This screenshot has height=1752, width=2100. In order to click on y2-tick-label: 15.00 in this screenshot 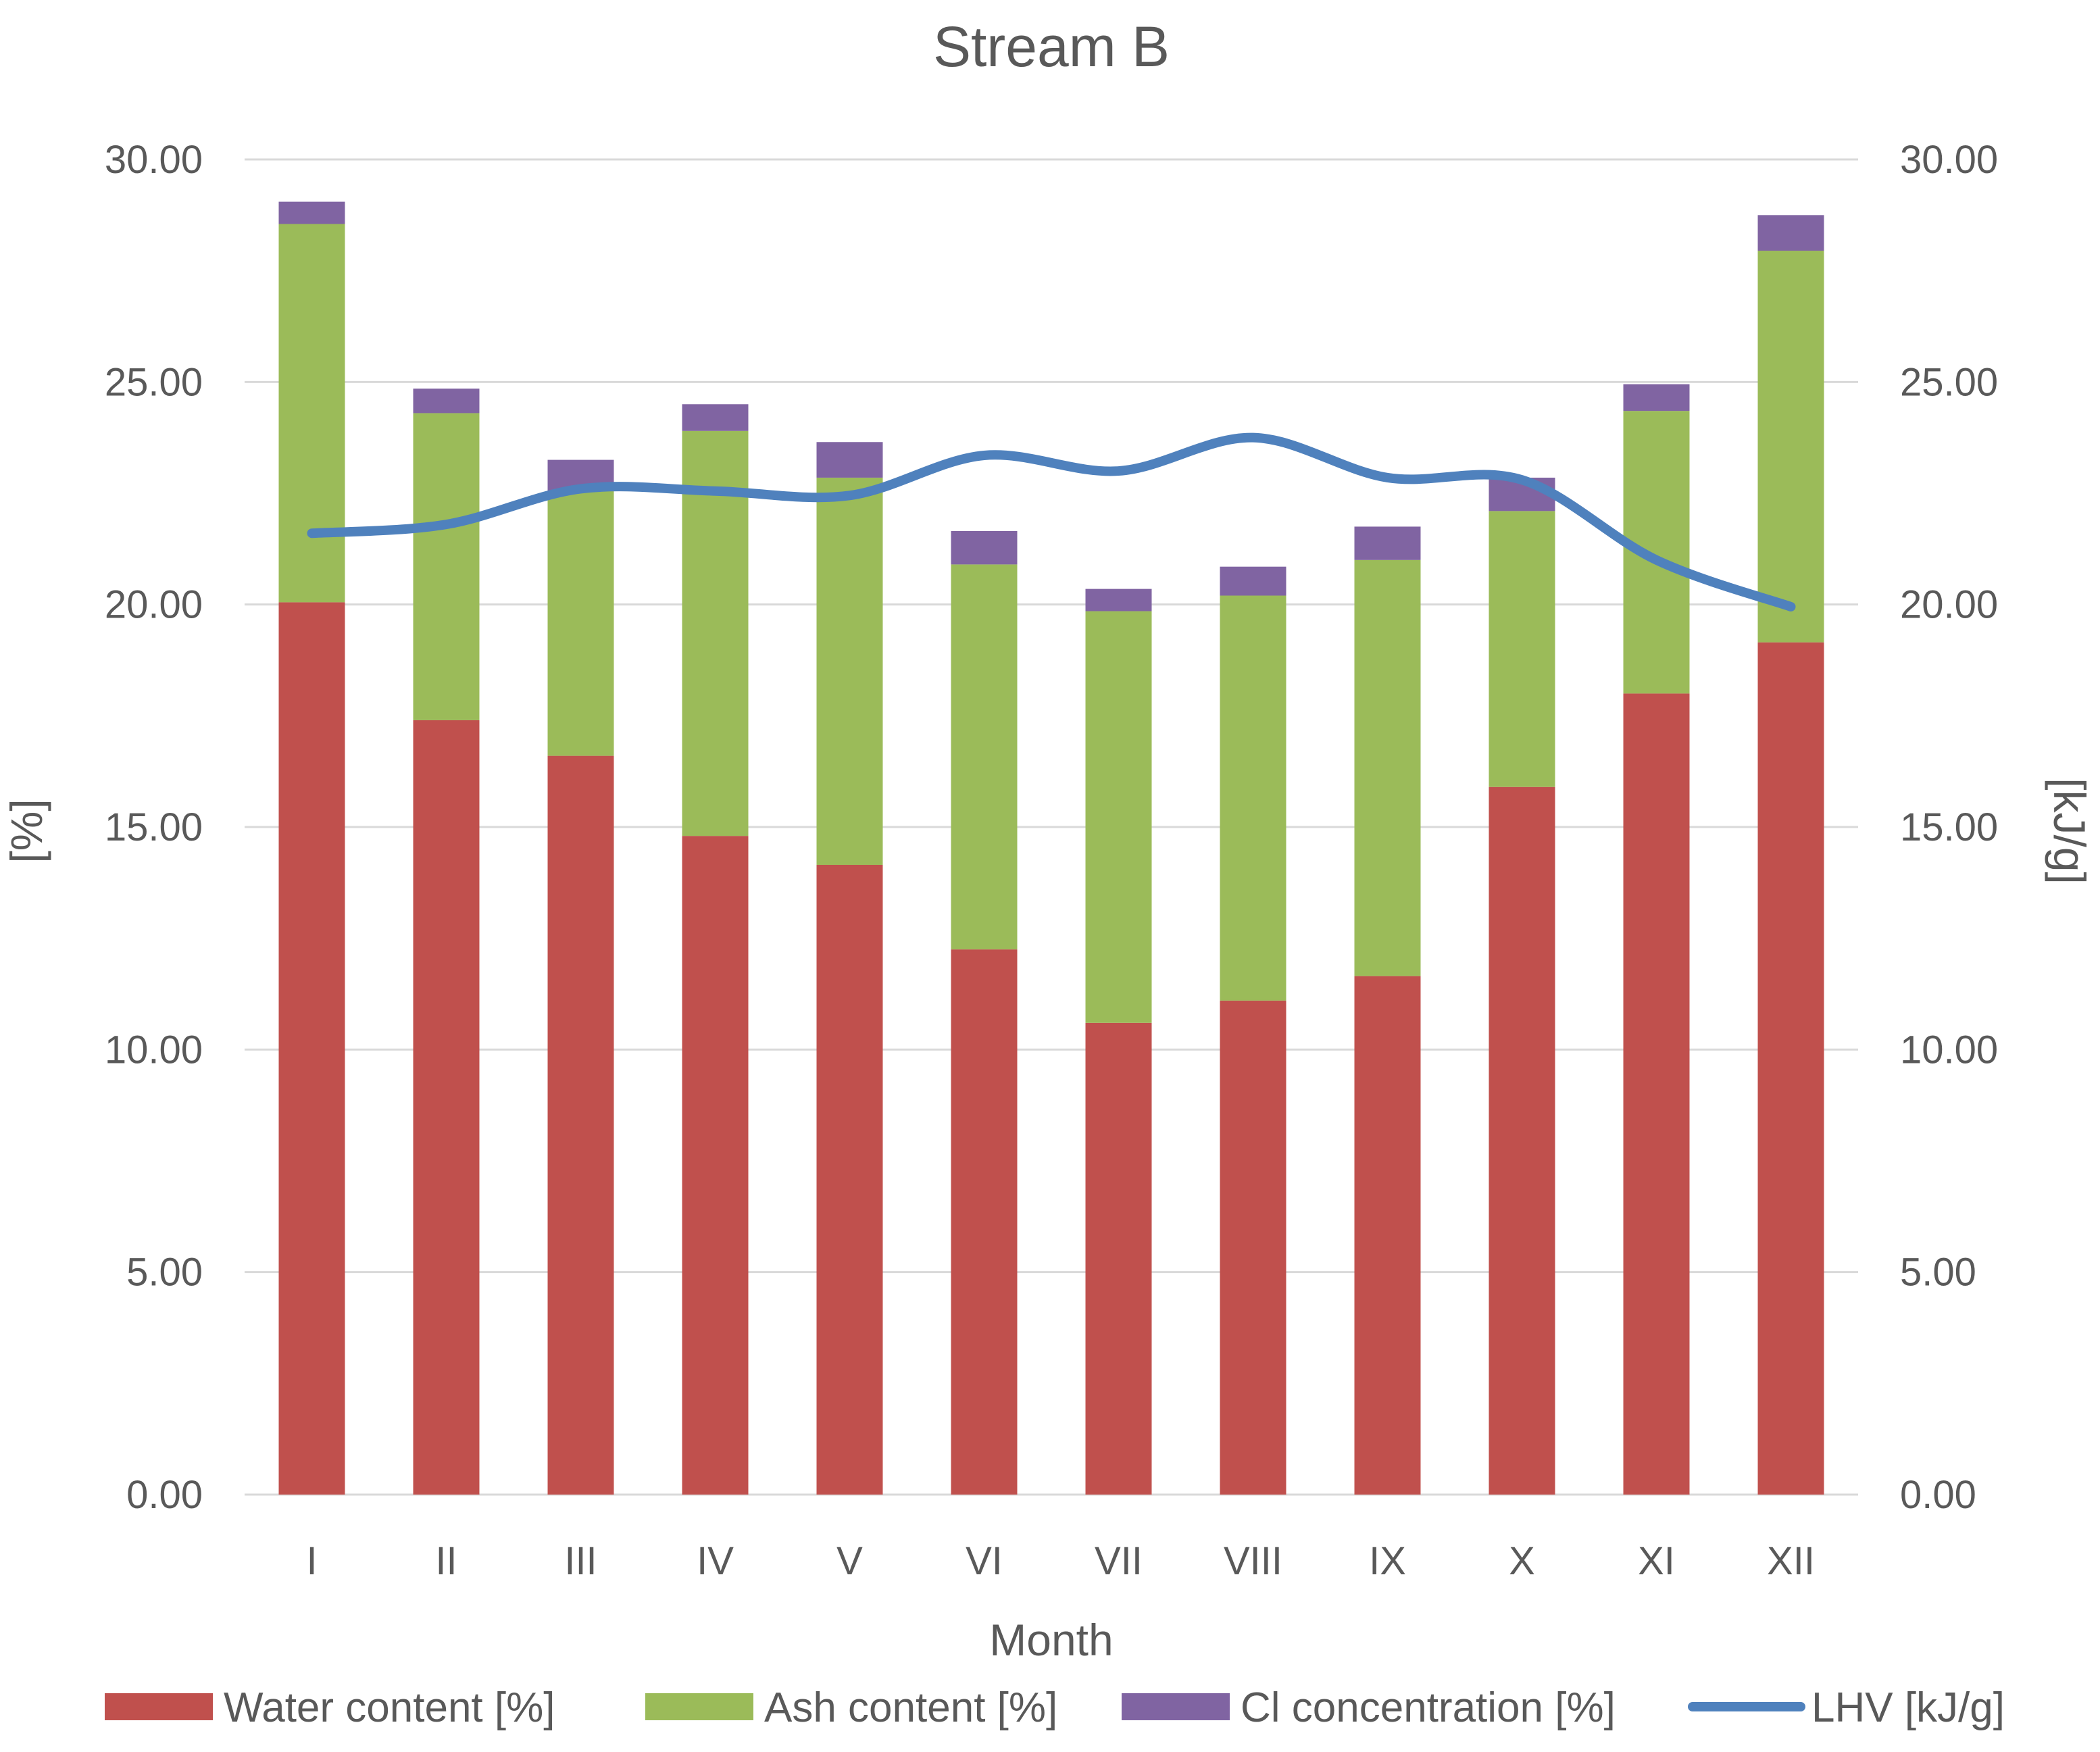, I will do `click(1949, 827)`.